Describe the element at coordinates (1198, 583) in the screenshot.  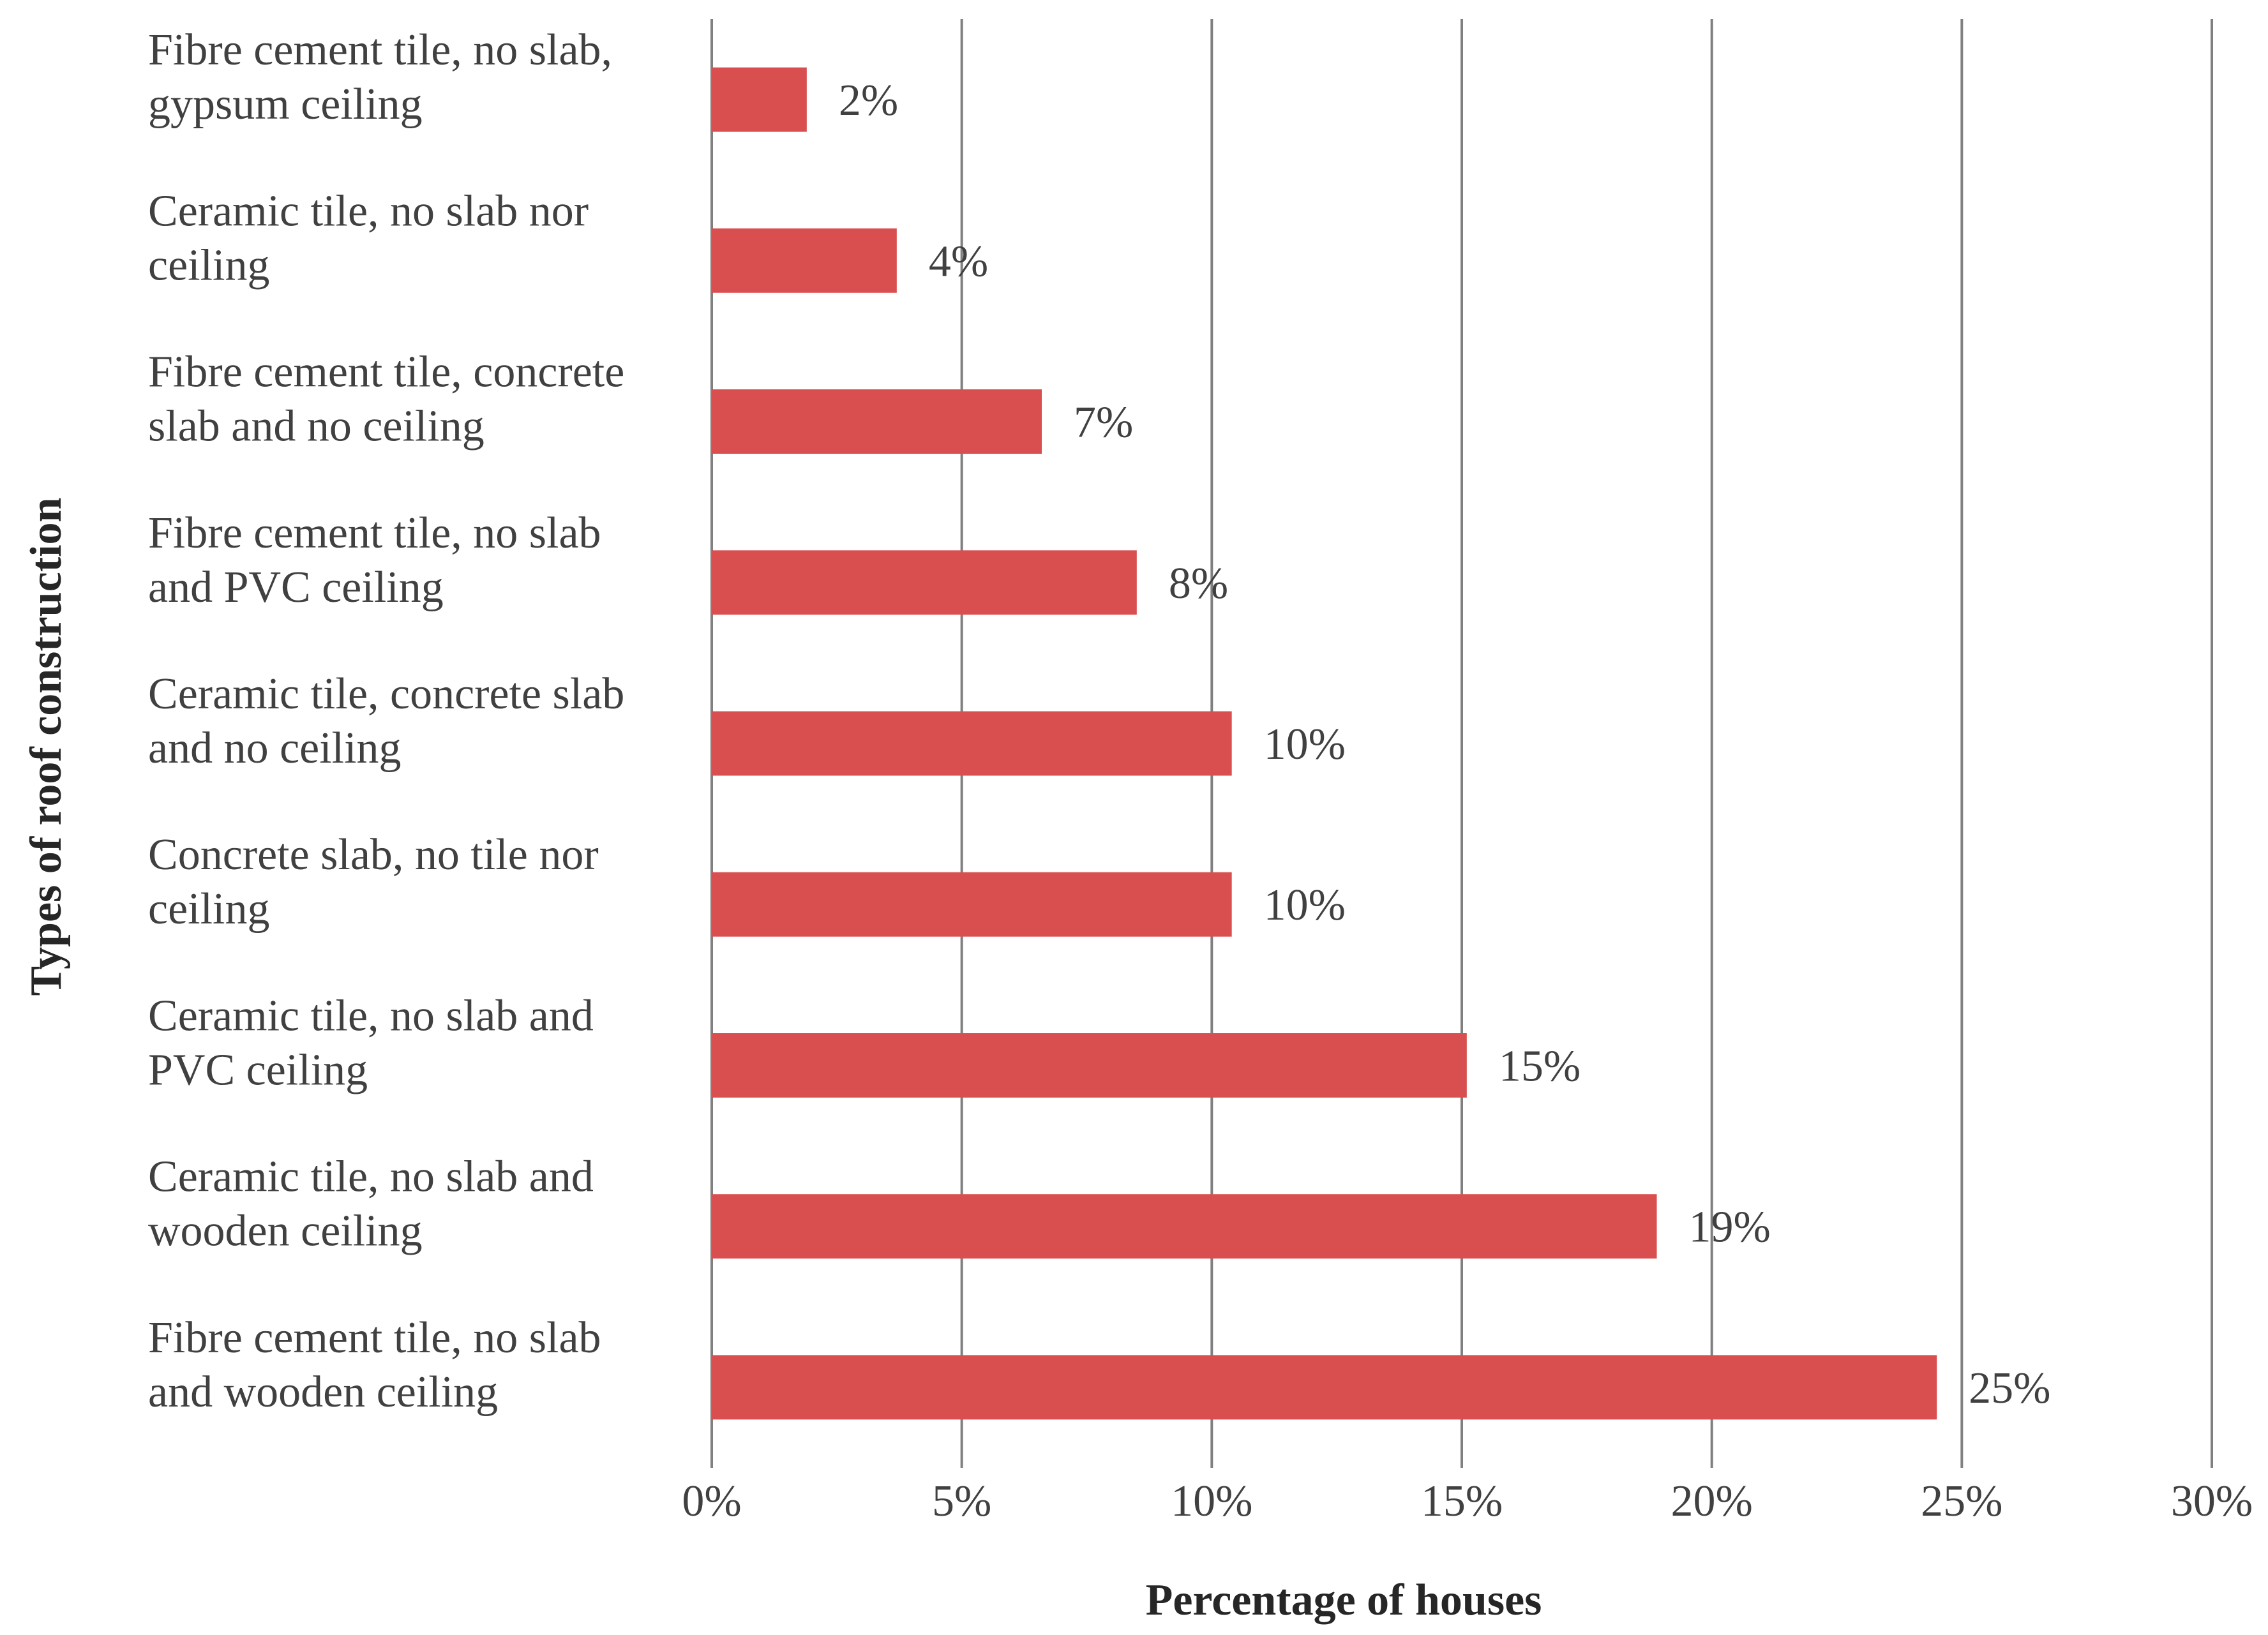
I see `data-label: 8%` at that location.